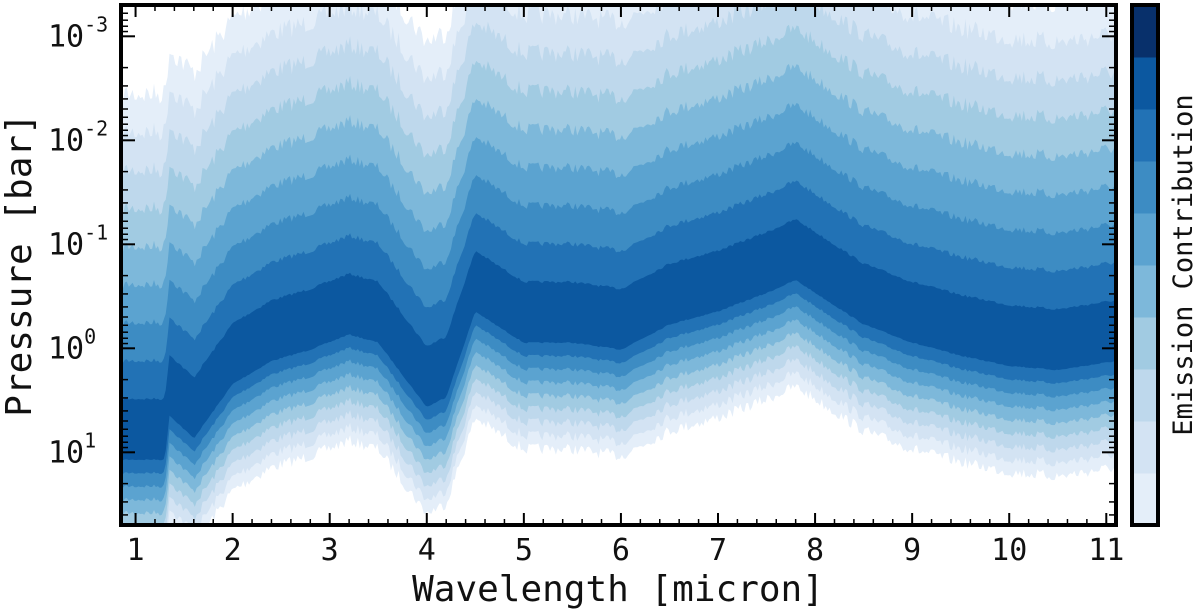 Image resolution: width=1200 pixels, height=613 pixels. What do you see at coordinates (912, 550) in the screenshot?
I see `x-tick-label-9: 9` at bounding box center [912, 550].